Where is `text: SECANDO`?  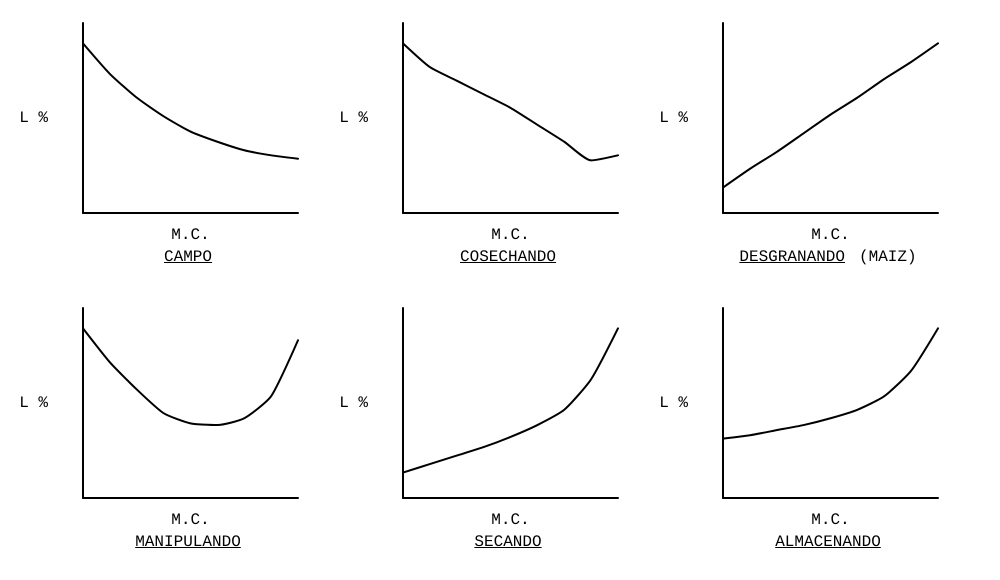
text: SECANDO is located at coordinates (508, 542).